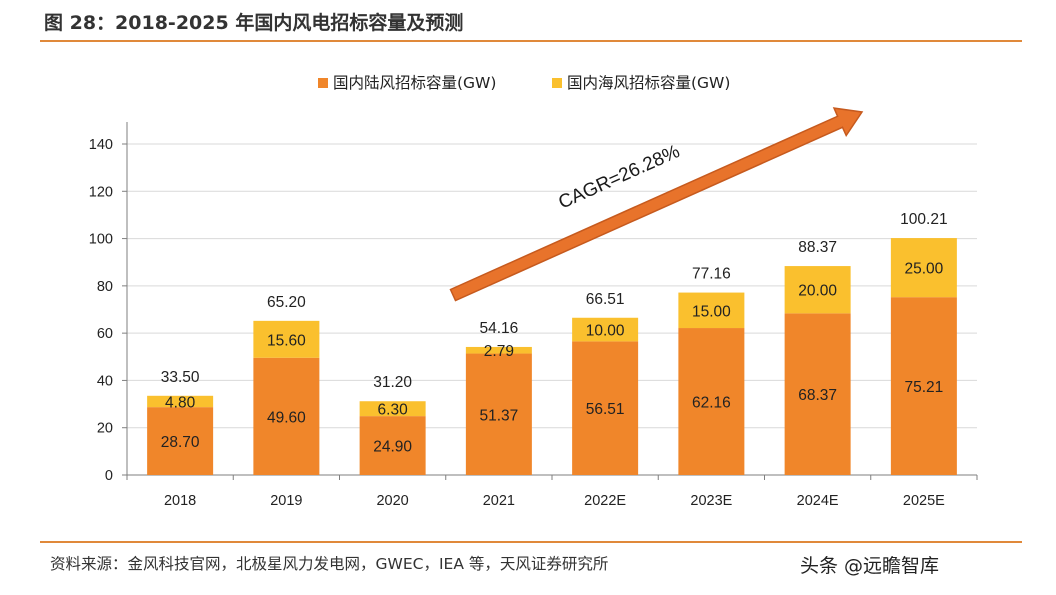 The height and width of the screenshot is (595, 1056). I want to click on data-label-offshore: 20.00, so click(817, 291).